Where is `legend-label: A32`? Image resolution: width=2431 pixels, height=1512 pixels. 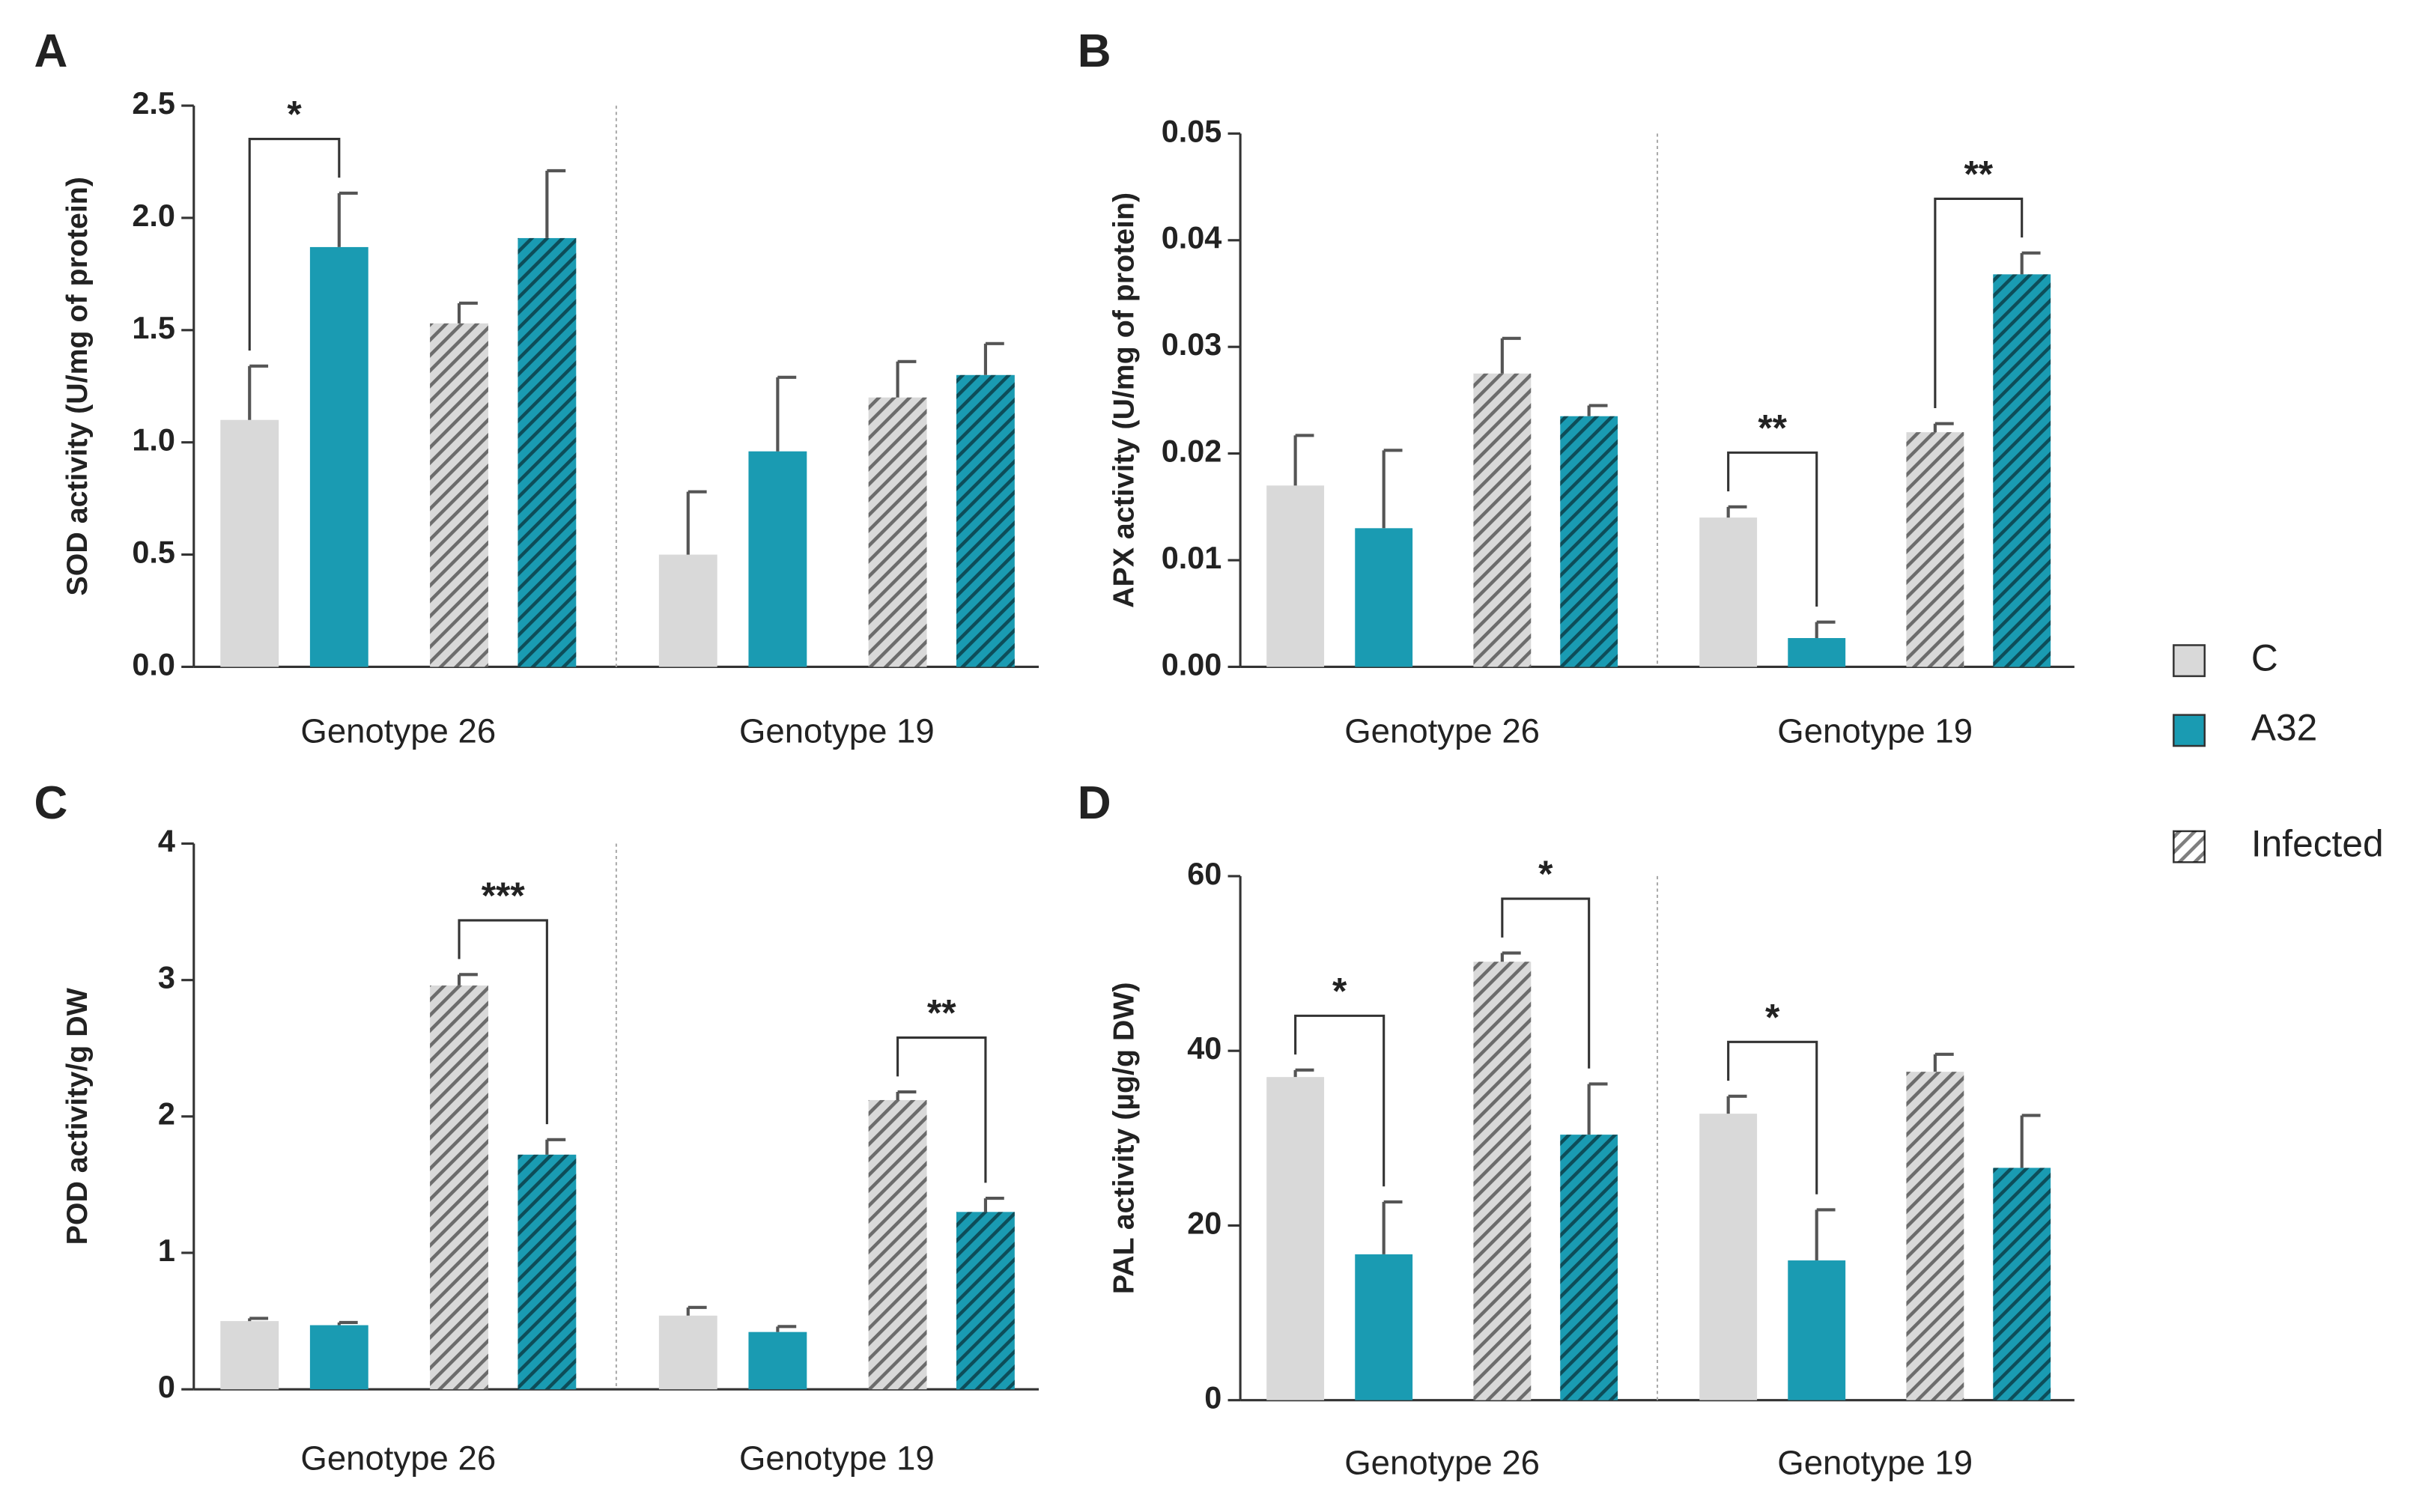 legend-label: A32 is located at coordinates (2284, 727).